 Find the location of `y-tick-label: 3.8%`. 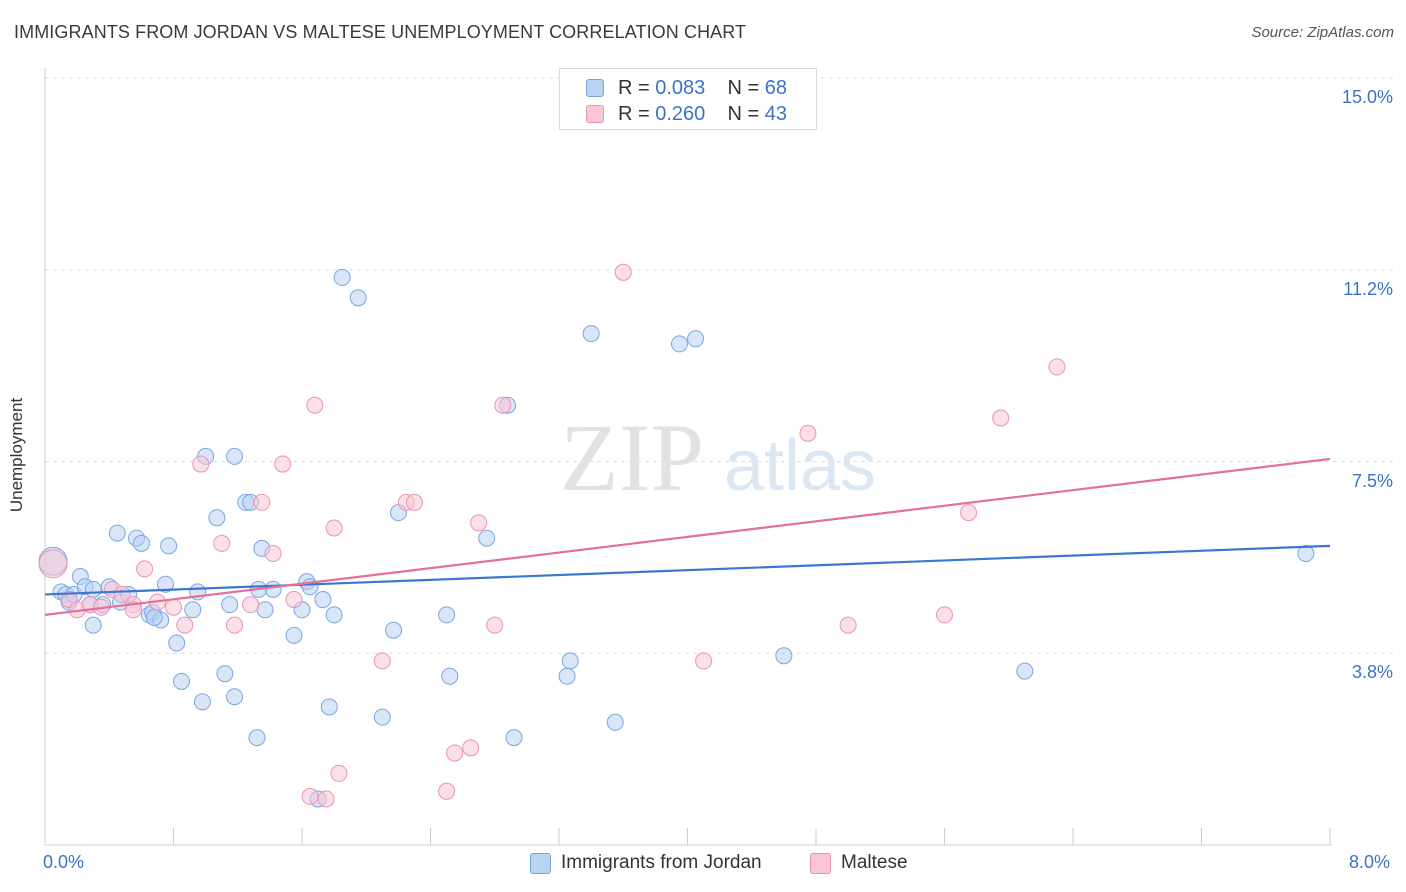

y-tick-label: 3.8% is located at coordinates (1372, 672).